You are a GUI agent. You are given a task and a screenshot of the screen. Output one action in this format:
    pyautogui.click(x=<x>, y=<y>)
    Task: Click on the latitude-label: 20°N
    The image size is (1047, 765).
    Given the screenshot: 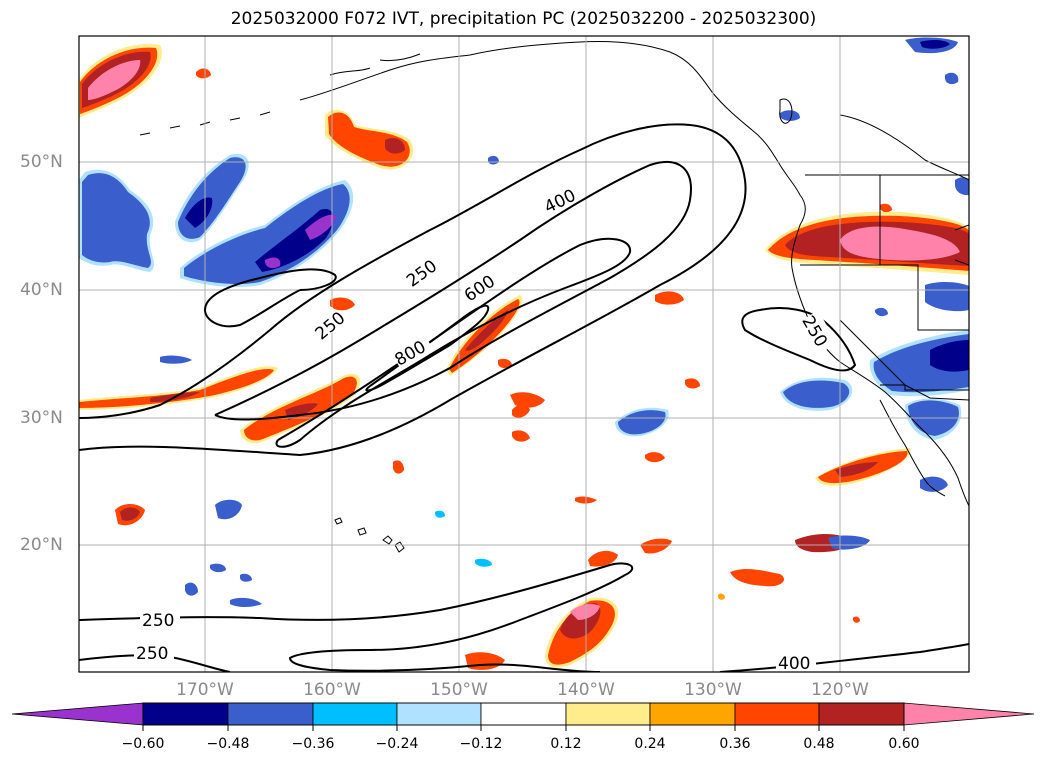 What is the action you would take?
    pyautogui.click(x=41, y=545)
    